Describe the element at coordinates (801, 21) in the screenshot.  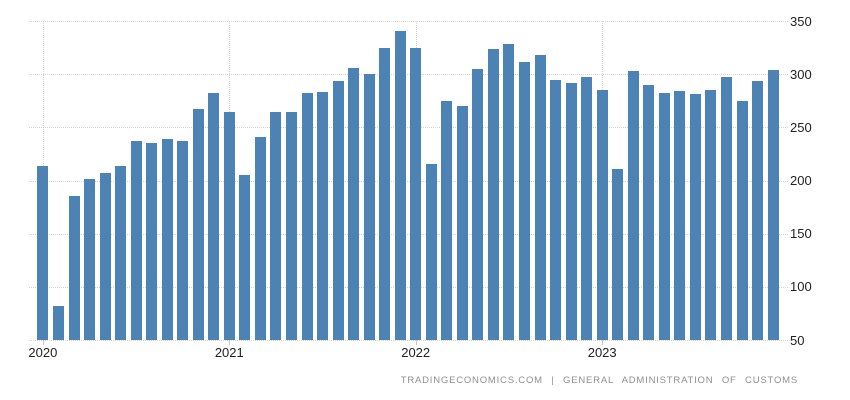
I see `y-axis-label: 350` at that location.